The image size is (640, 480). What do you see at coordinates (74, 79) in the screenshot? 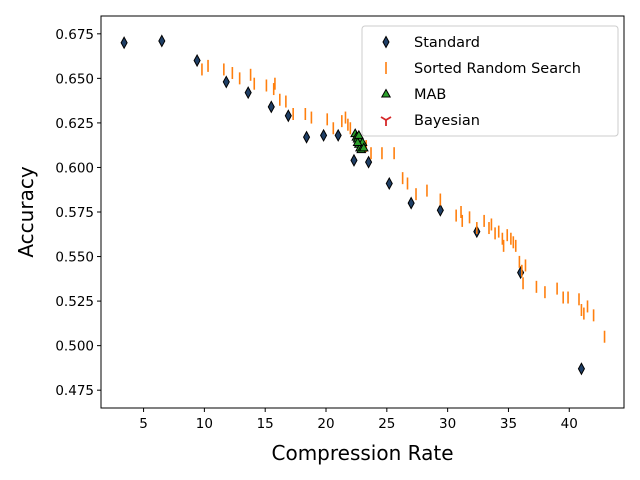
I see `y-tick-label: 0.650` at bounding box center [74, 79].